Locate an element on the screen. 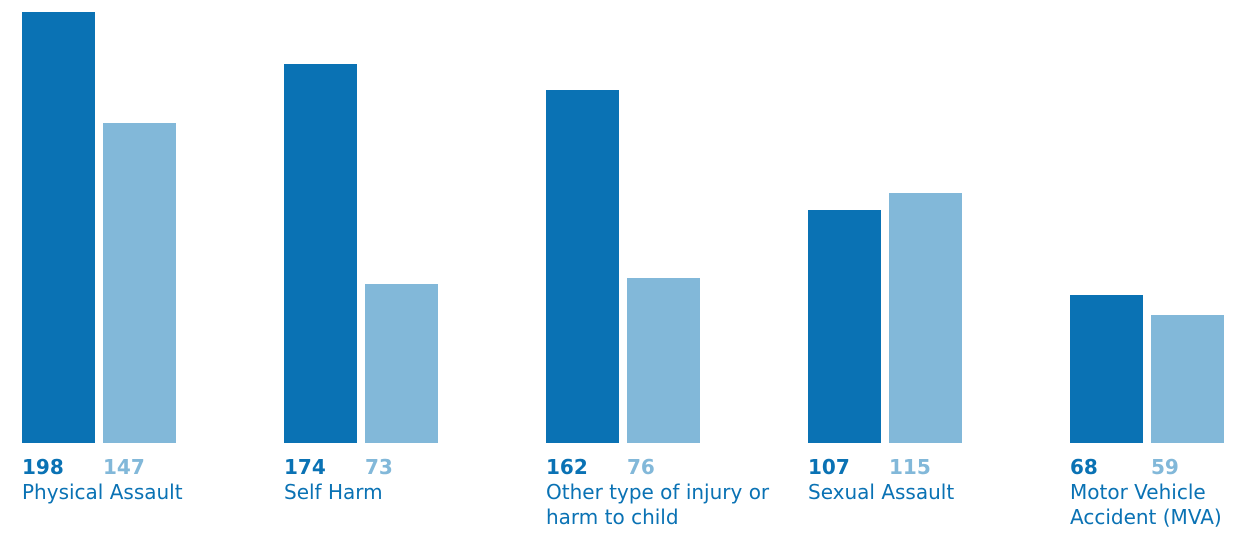 This screenshot has width=1255, height=556. value-label: 68 is located at coordinates (1084, 467).